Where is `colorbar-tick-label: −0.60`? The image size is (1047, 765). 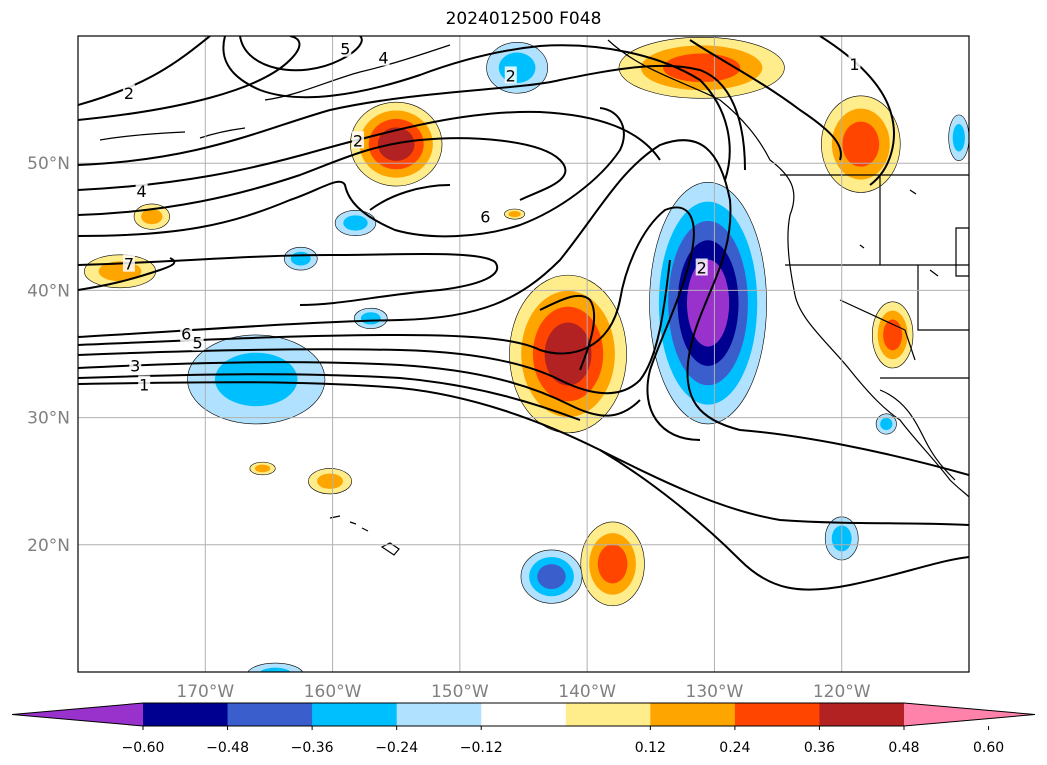 colorbar-tick-label: −0.60 is located at coordinates (143, 748).